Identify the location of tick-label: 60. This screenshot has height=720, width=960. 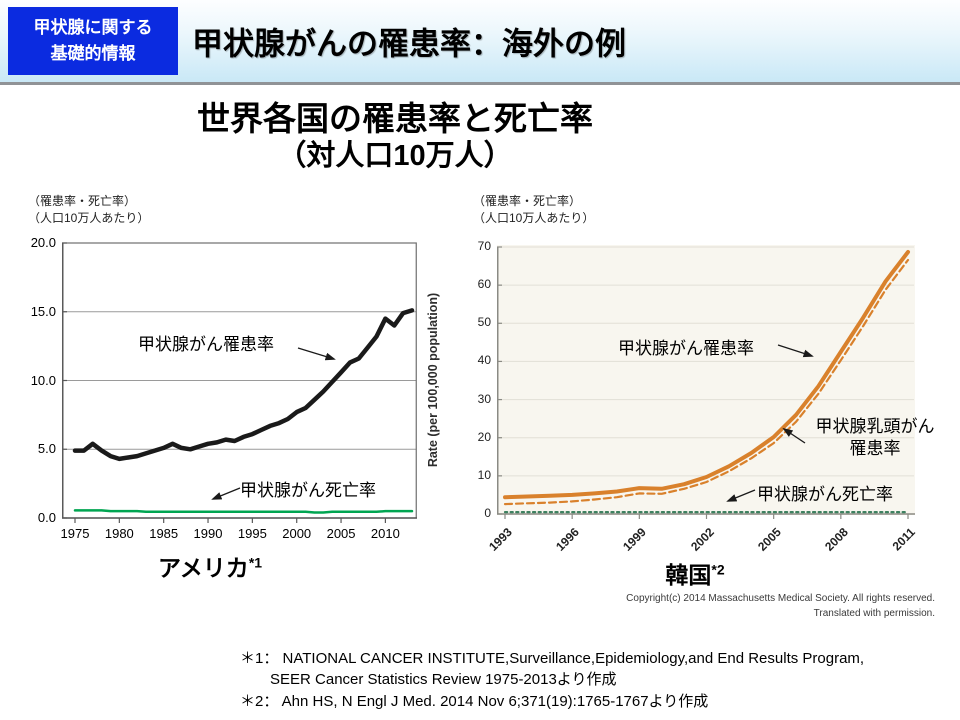
(484, 284).